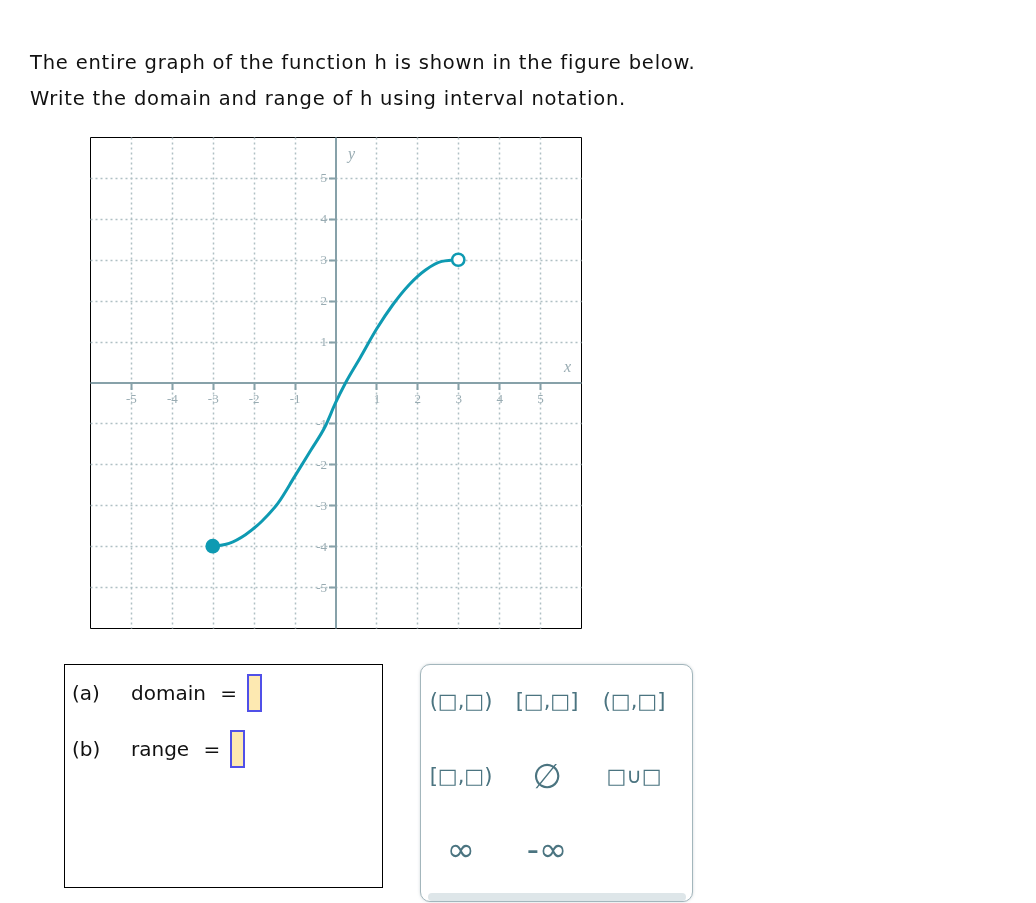 Image resolution: width=1036 pixels, height=903 pixels. I want to click on x-tick-label: -2, so click(254, 398).